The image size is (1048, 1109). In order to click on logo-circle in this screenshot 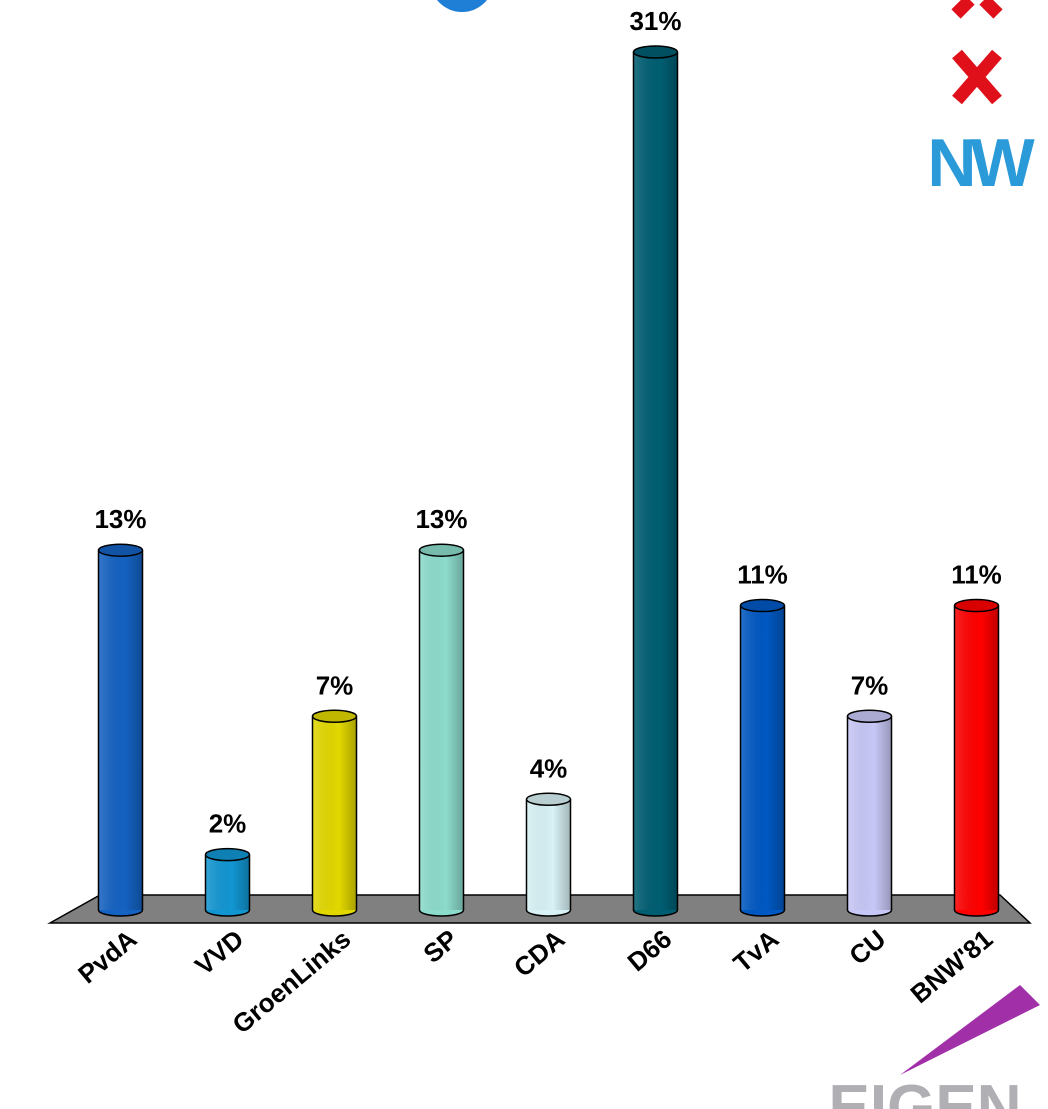, I will do `click(462, 6)`.